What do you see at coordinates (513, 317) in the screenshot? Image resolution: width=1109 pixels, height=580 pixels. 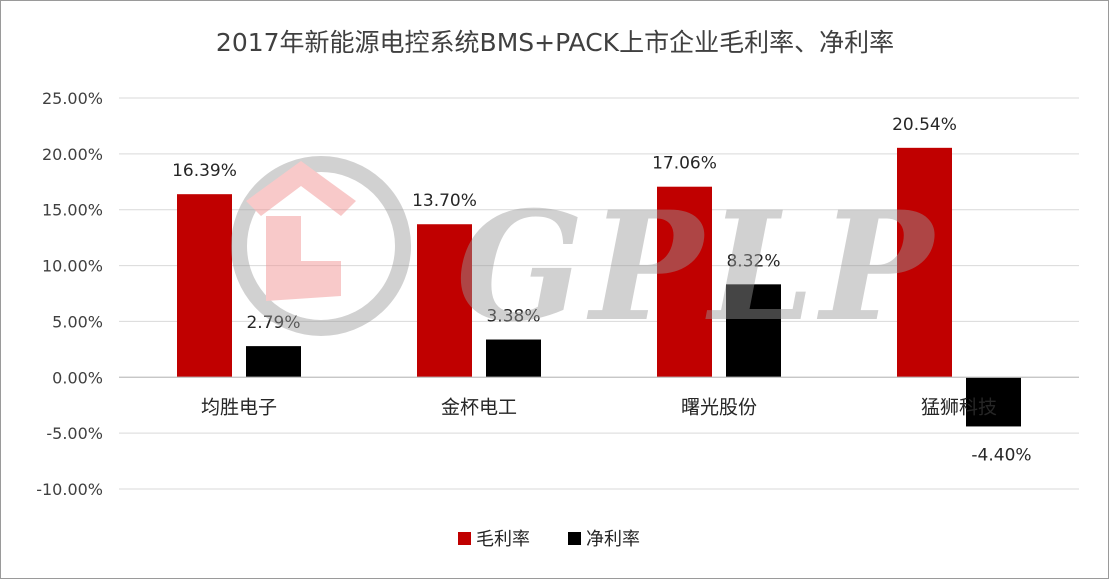 I see `data-label: 3.38%` at bounding box center [513, 317].